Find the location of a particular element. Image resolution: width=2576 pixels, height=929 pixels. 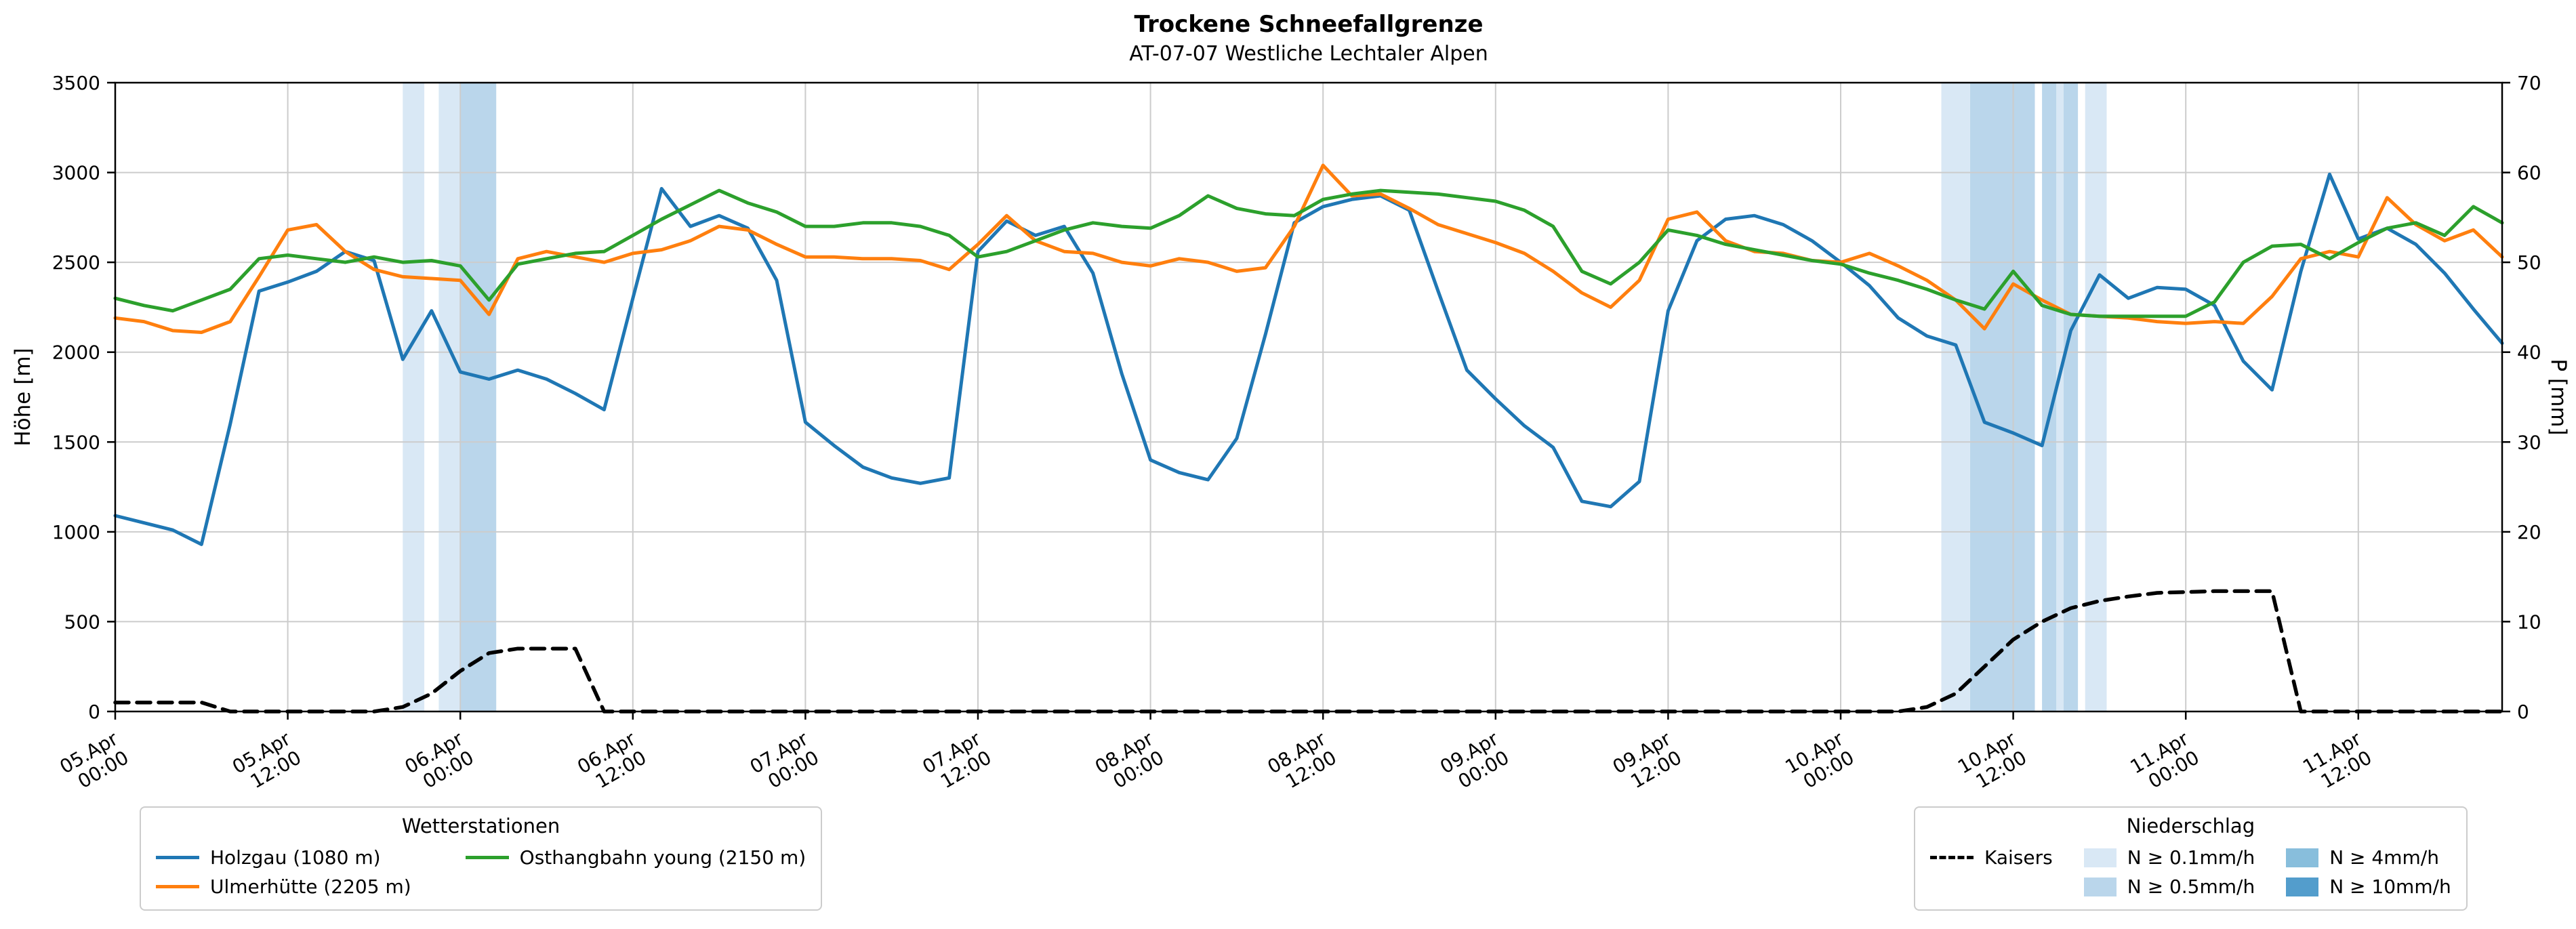

y-right-tick-label: 0 is located at coordinates (2523, 712).